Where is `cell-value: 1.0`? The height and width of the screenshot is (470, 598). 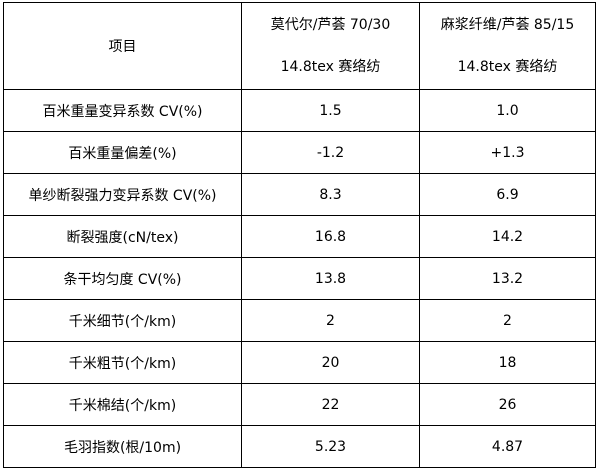
cell-value: 1.0 is located at coordinates (507, 110).